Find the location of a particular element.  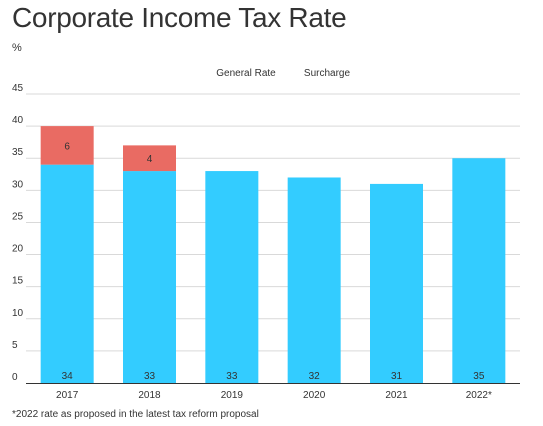

data-label-surcharge: 6 is located at coordinates (67, 146).